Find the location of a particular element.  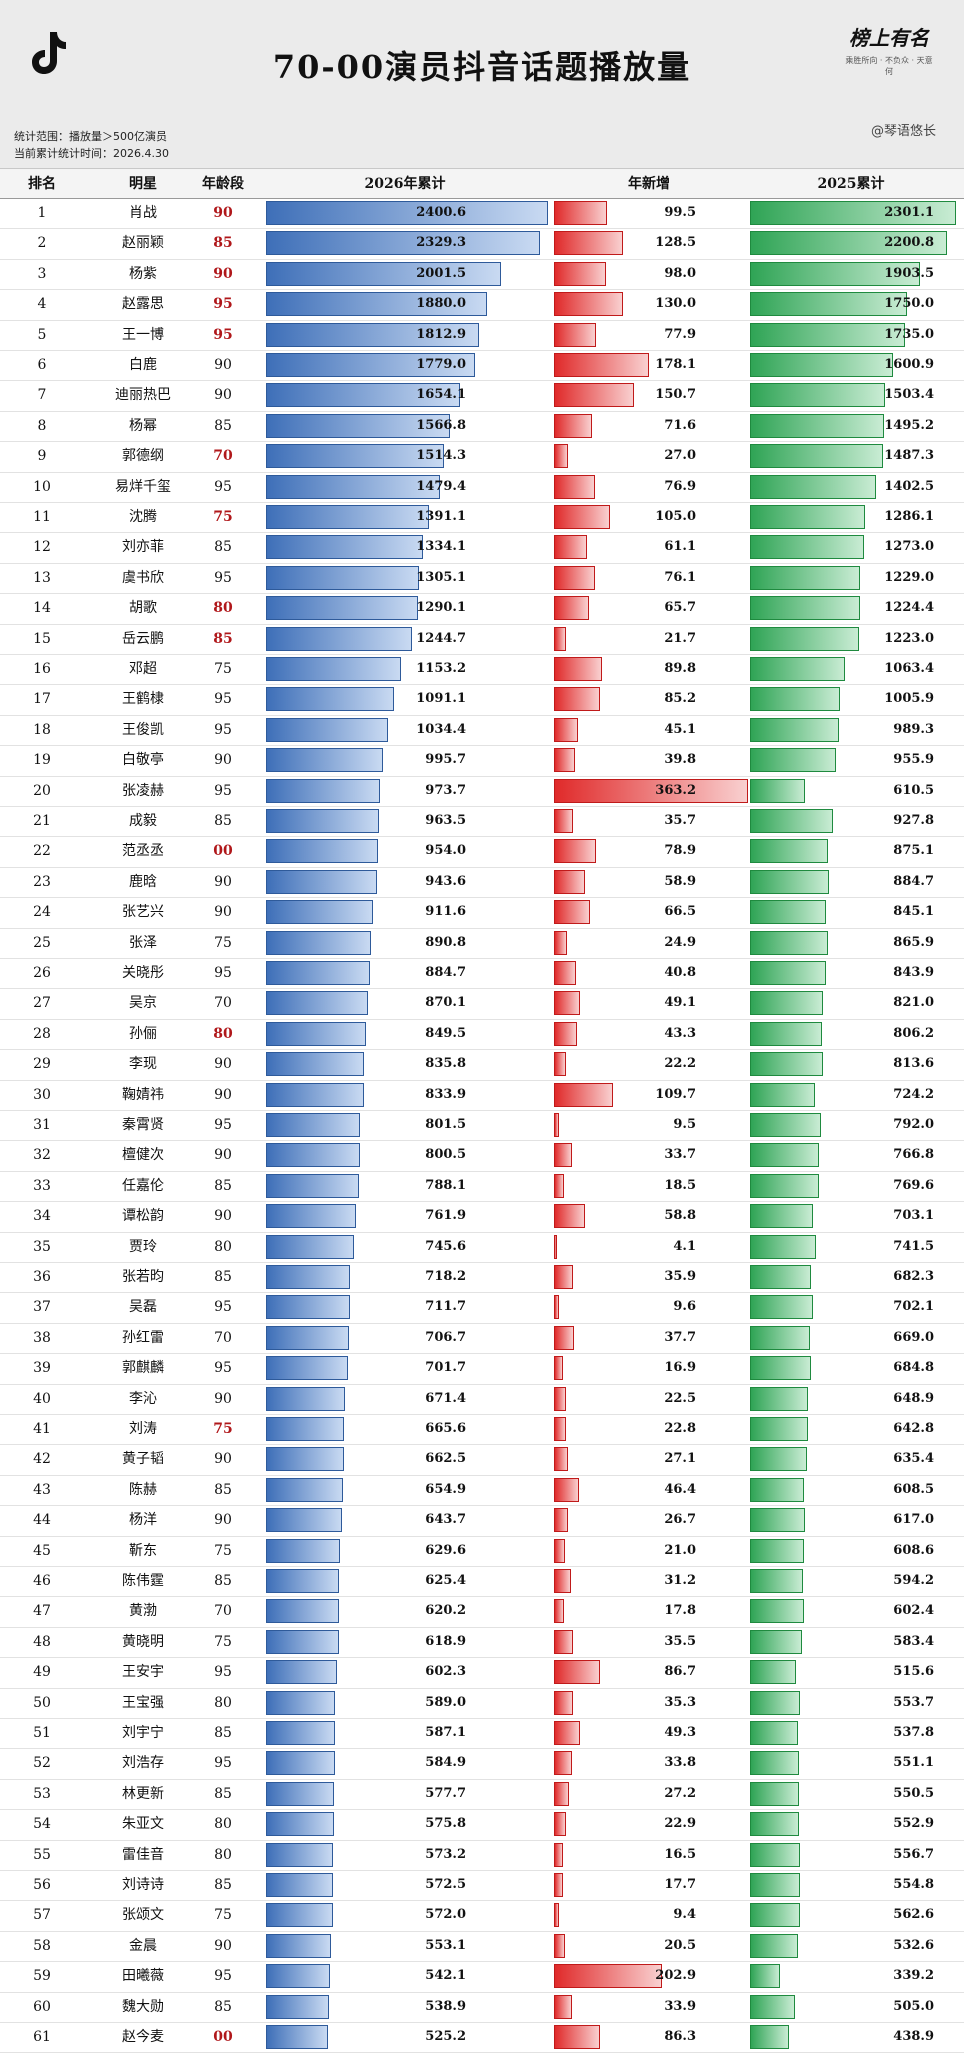

rank-cell: 34 is located at coordinates (42, 1216).